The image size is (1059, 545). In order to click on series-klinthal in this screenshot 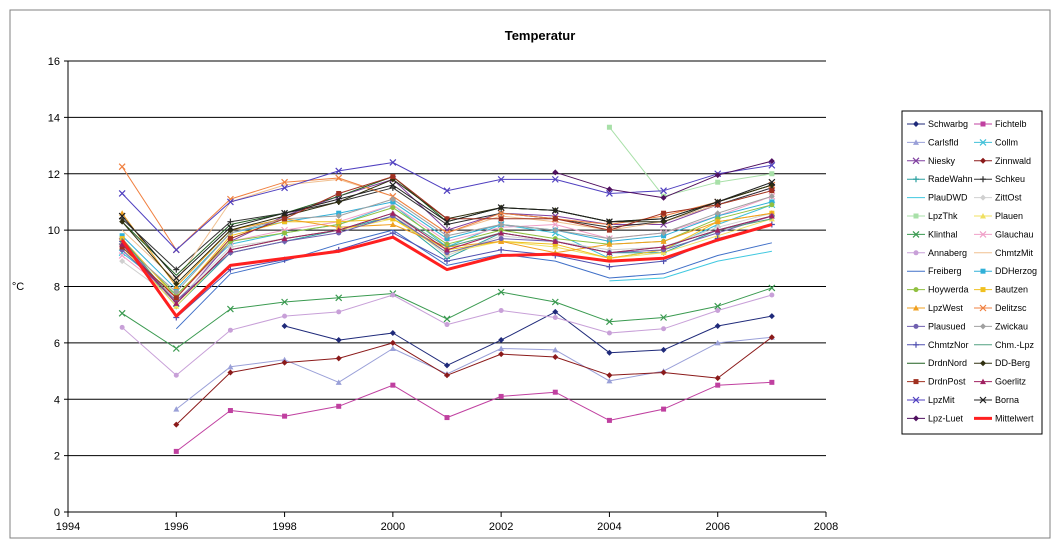, I will do `click(447, 318)`.